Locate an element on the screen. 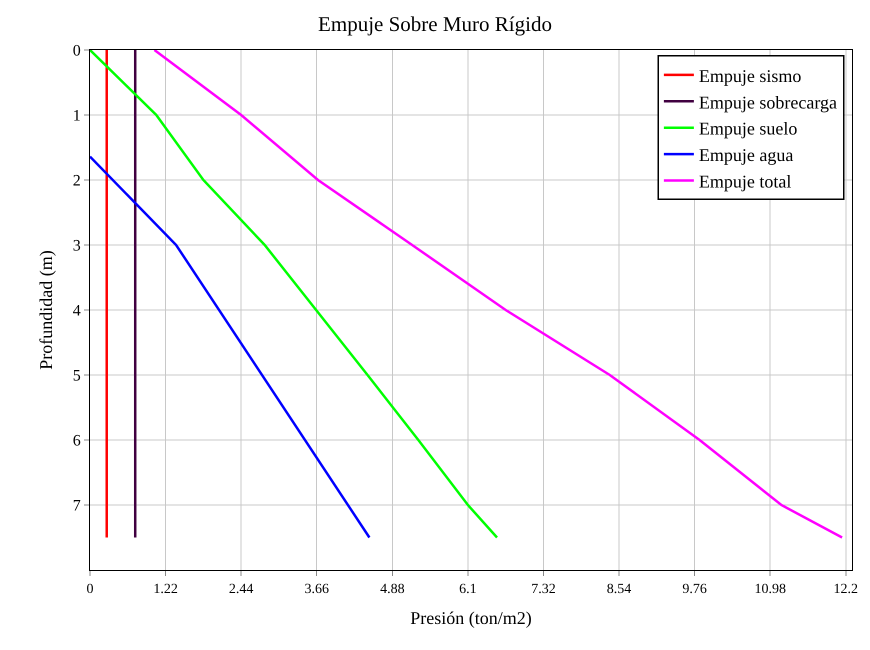 This screenshot has height=650, width=870. legend-label: Empuje agua is located at coordinates (746, 155).